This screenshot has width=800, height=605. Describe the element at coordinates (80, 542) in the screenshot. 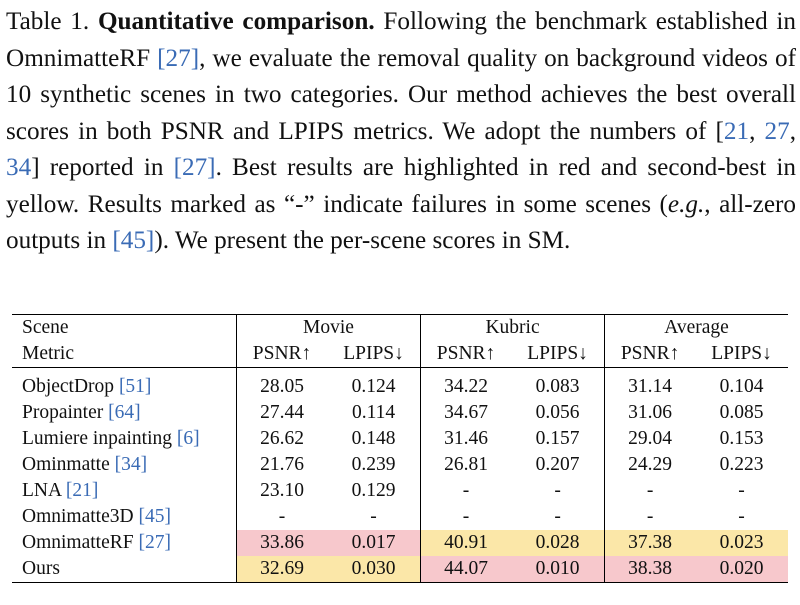

I see `method-name: OmnimatteRF` at that location.